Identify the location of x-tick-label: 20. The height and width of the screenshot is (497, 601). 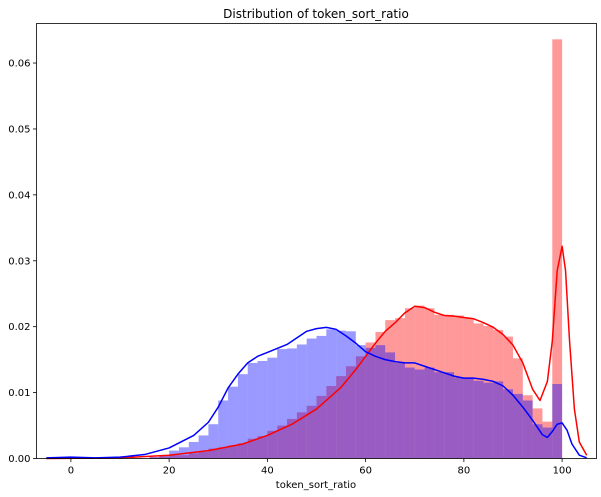
(169, 471).